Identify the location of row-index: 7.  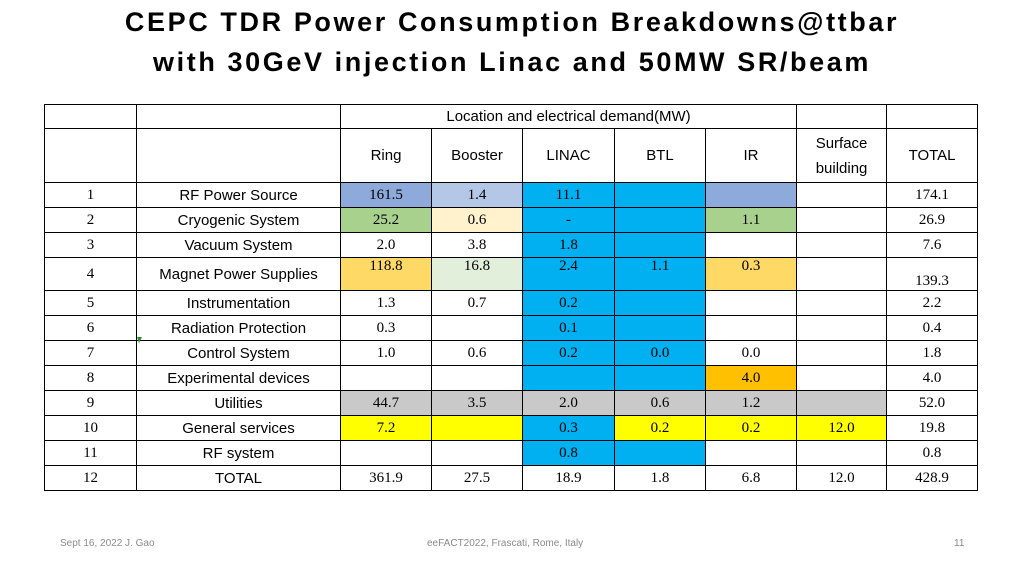
(90, 353).